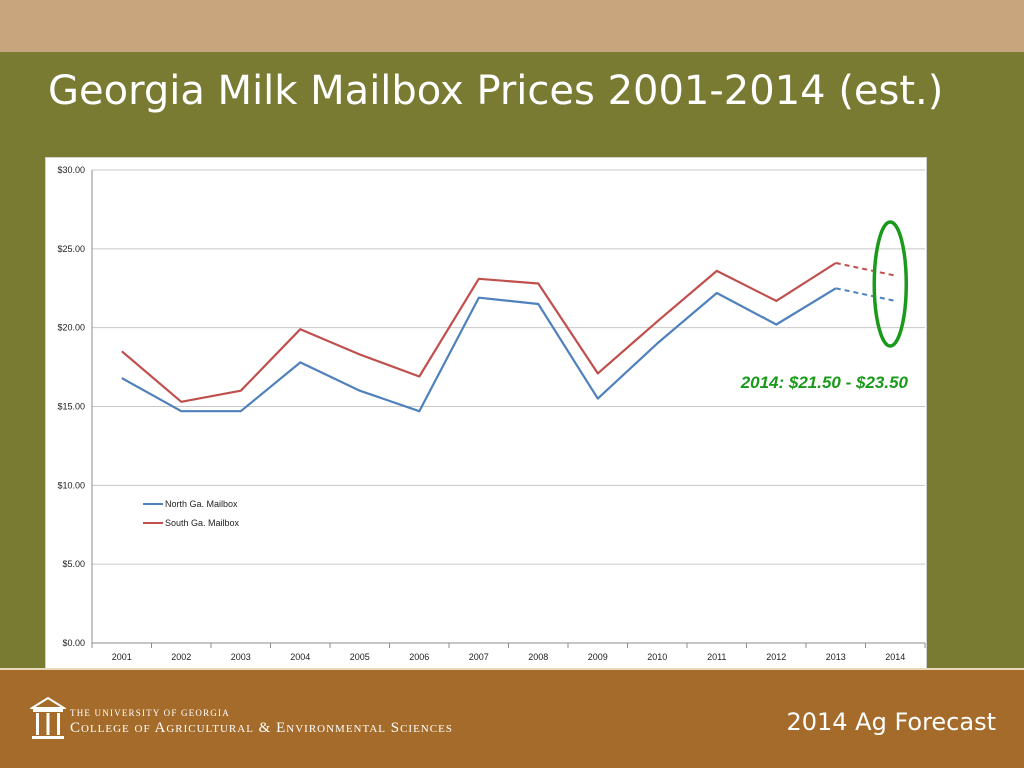 The width and height of the screenshot is (1024, 768). What do you see at coordinates (824, 382) in the screenshot?
I see `estimate-annotation: 2014: $21.50 - $23.50` at bounding box center [824, 382].